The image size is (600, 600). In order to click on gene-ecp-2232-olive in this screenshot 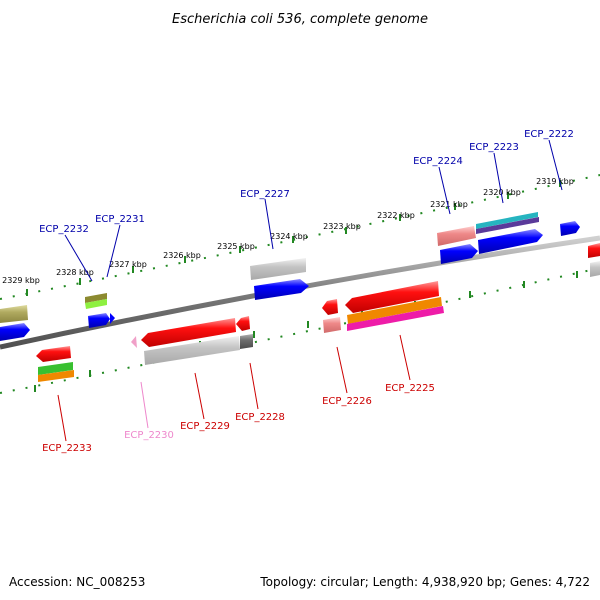, I will do `click(96, 298)`.